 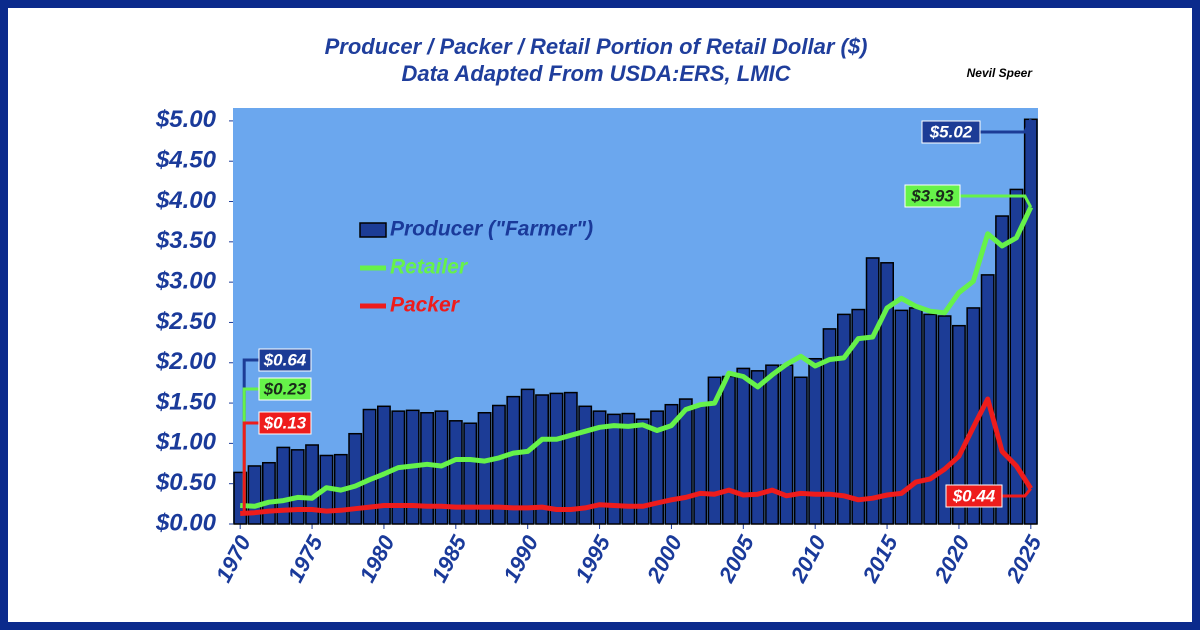 I want to click on line, so click(x=636, y=456).